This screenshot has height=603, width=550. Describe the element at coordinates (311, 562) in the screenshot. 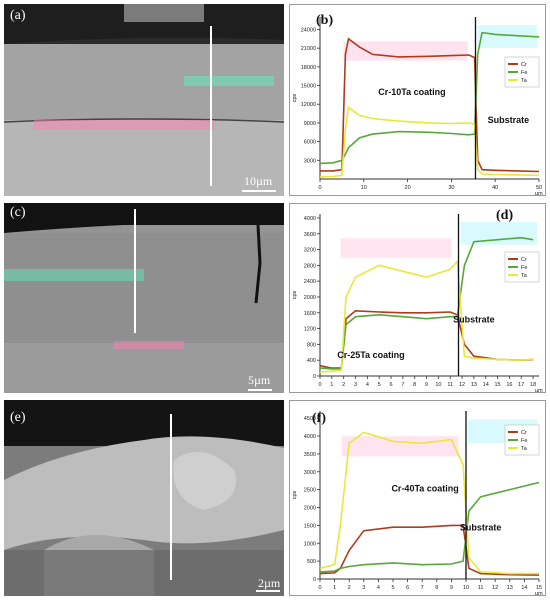

I see `y-tick-label: 500` at that location.